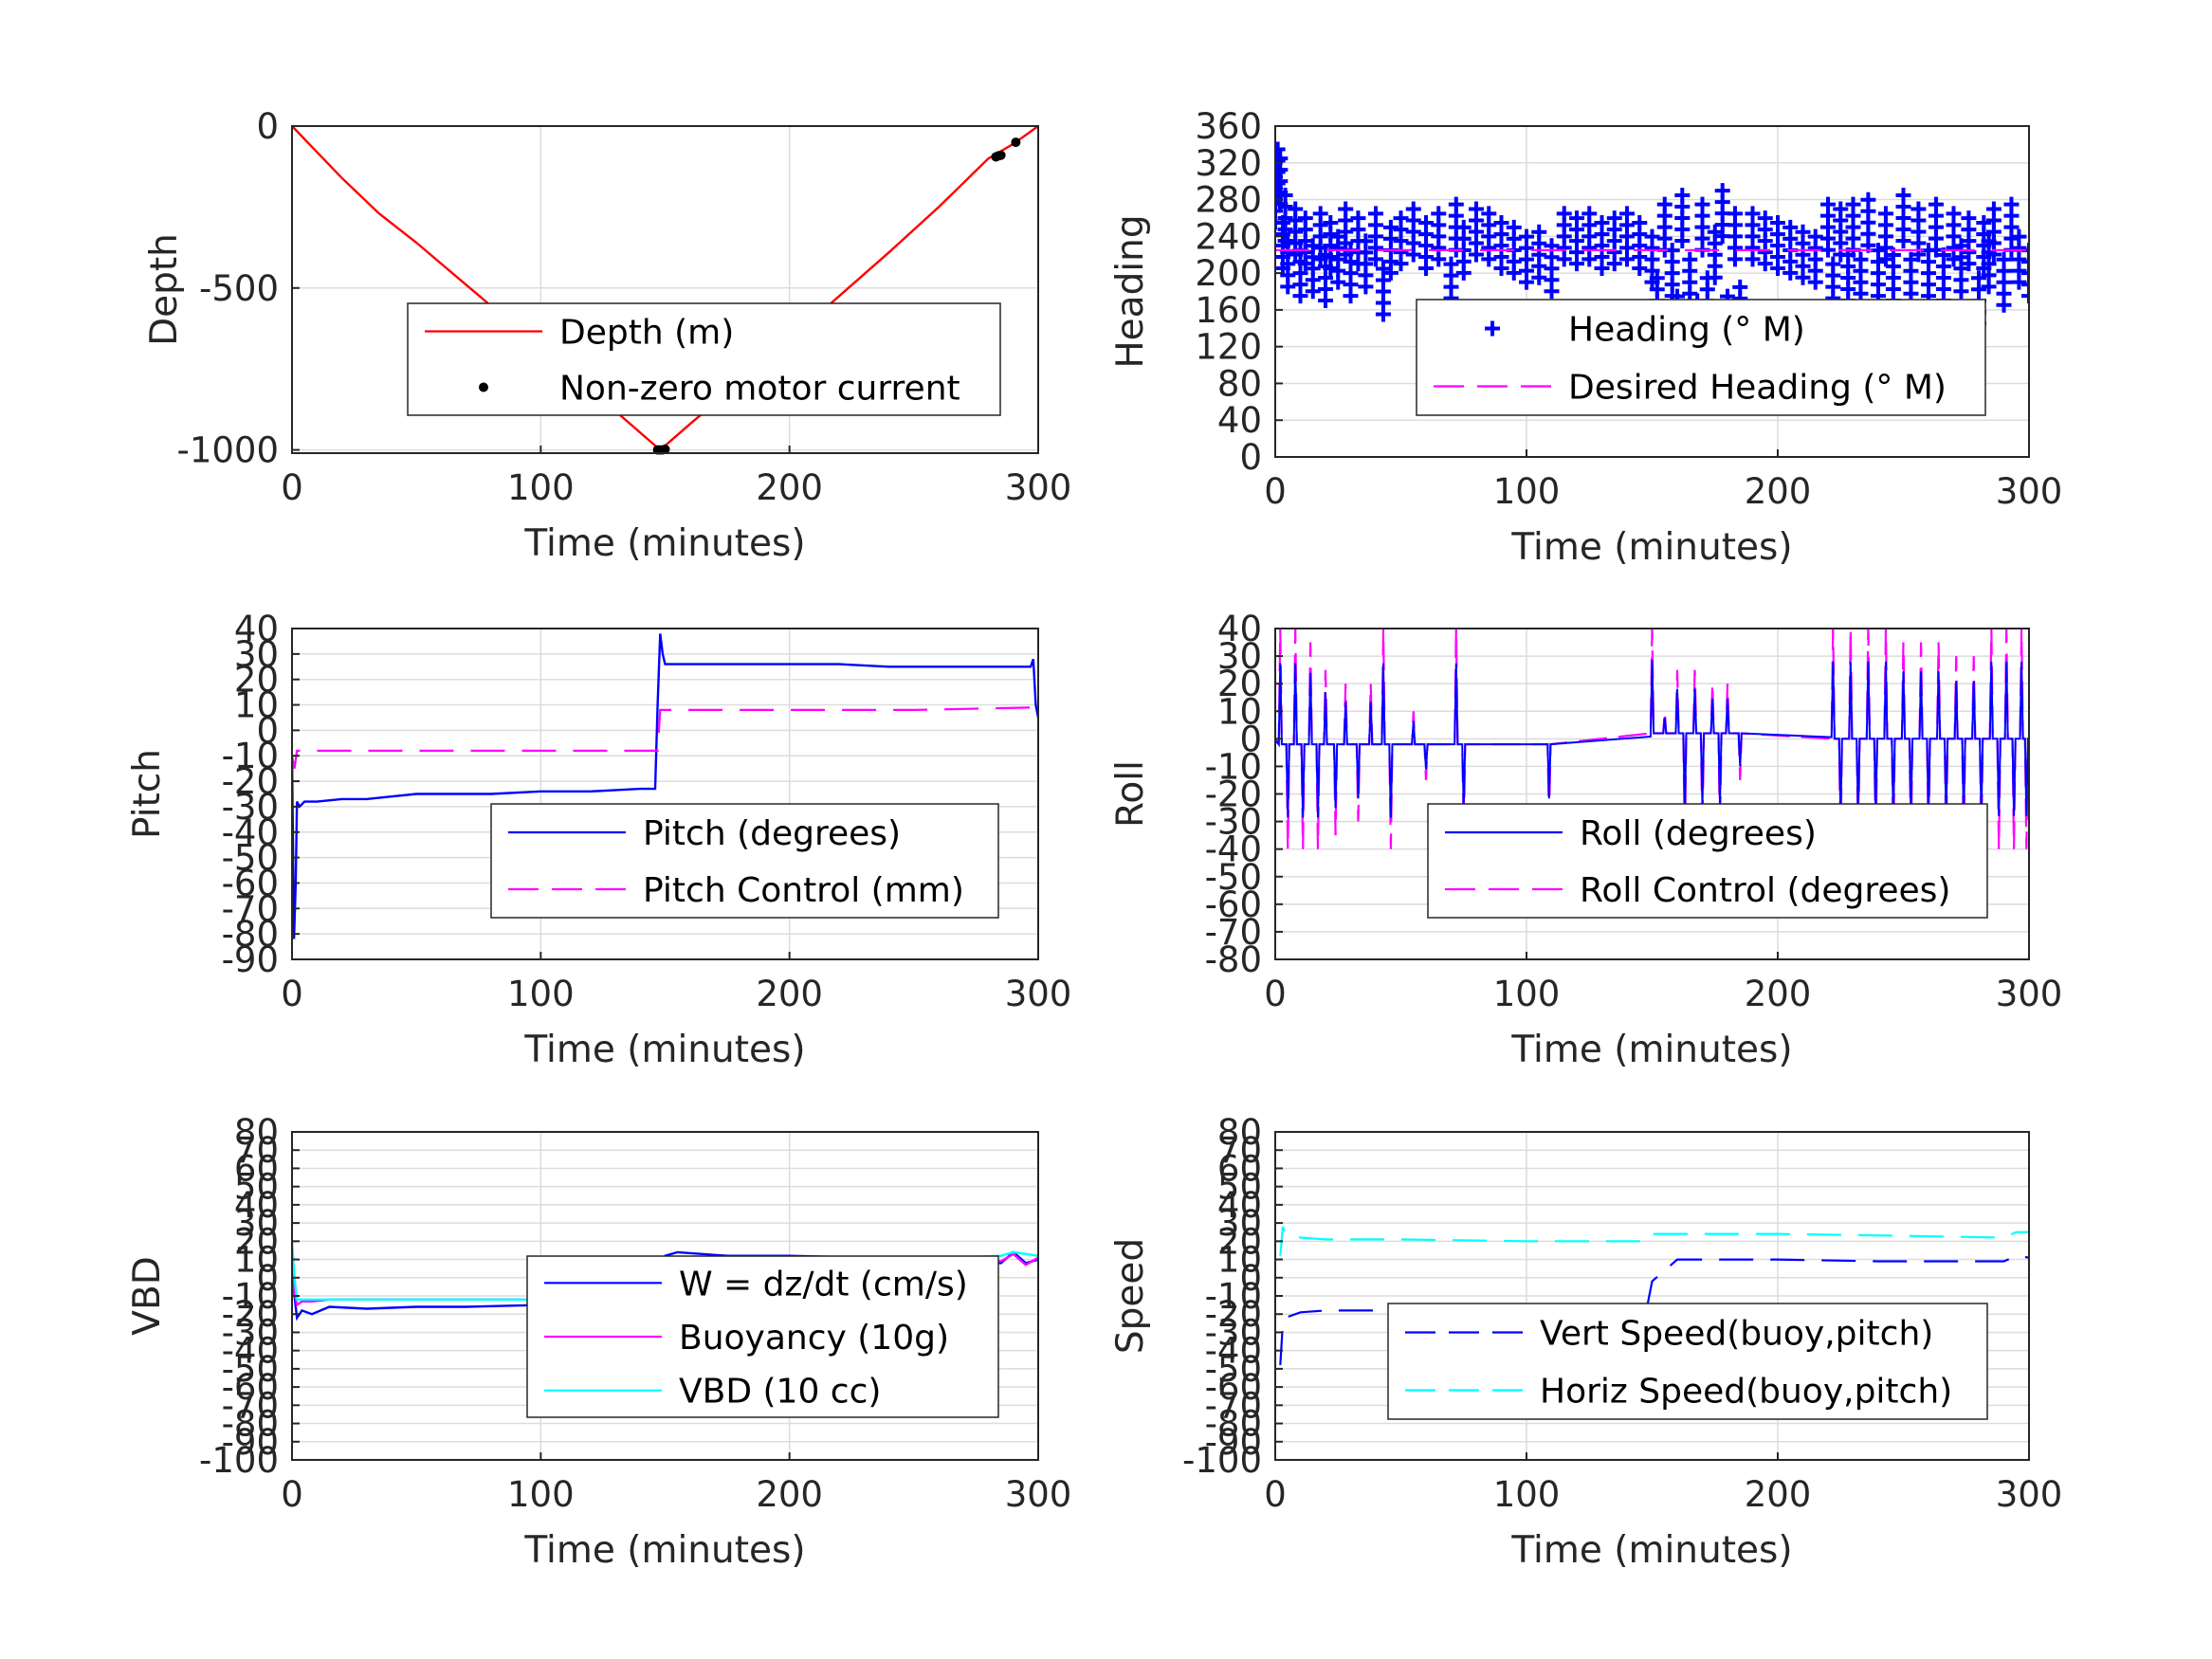 The image size is (2212, 1659). Describe the element at coordinates (1736, 1334) in the screenshot. I see `legend-label: Vert Speed(buoy,pitch)` at that location.